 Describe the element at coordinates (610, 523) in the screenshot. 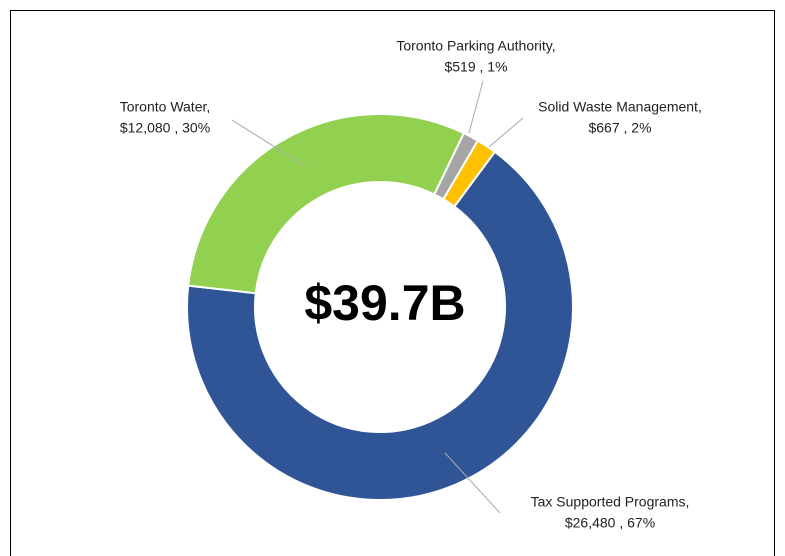

I see `slice-label-value: $26,480 , 67%` at that location.